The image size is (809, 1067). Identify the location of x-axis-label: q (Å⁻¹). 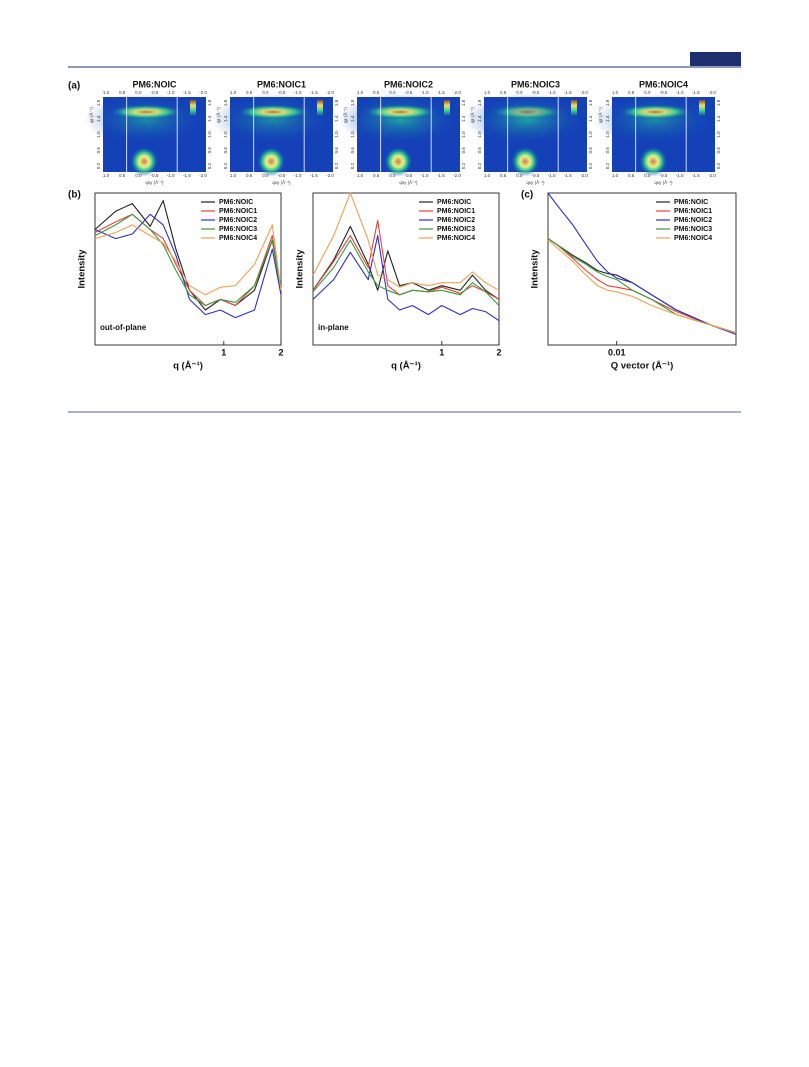
(188, 366).